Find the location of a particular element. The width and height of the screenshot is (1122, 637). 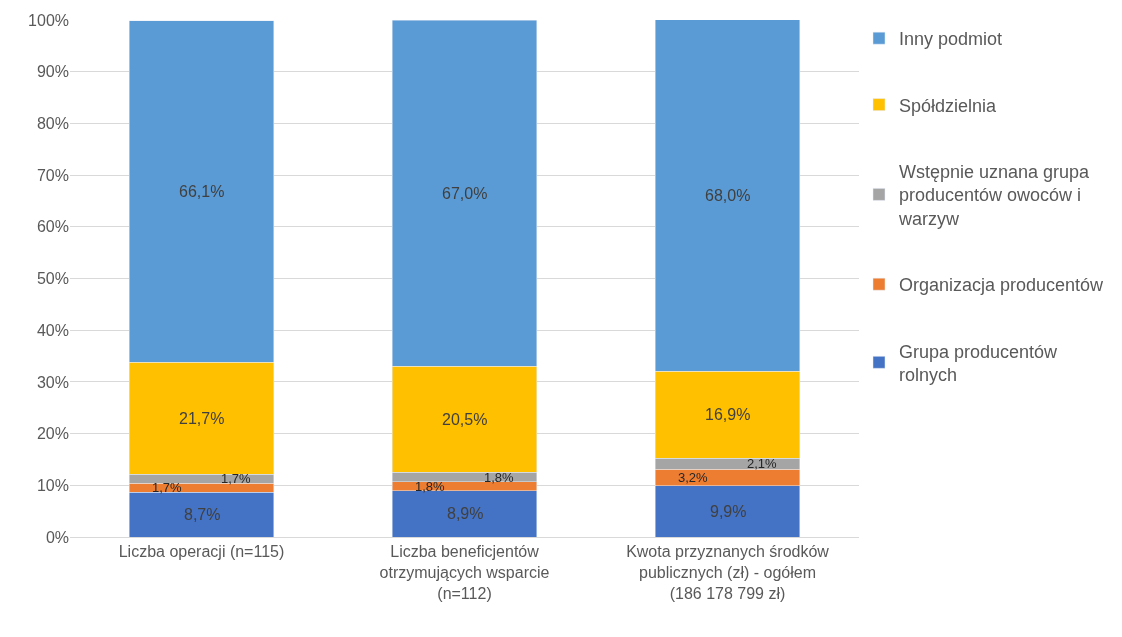

data-label: 8,9% is located at coordinates (465, 513).